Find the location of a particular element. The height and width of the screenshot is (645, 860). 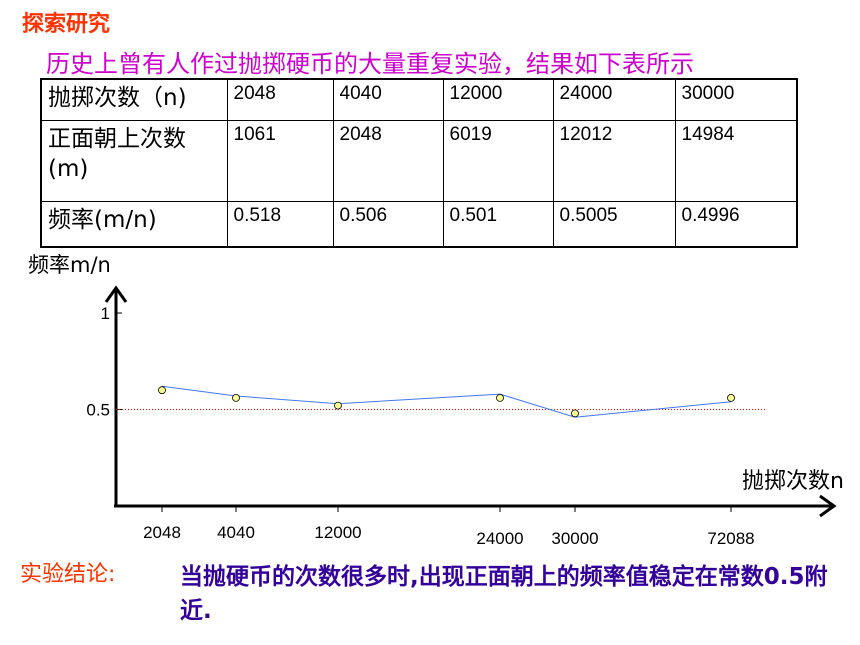

y-tick-label: 1 is located at coordinates (105, 313).